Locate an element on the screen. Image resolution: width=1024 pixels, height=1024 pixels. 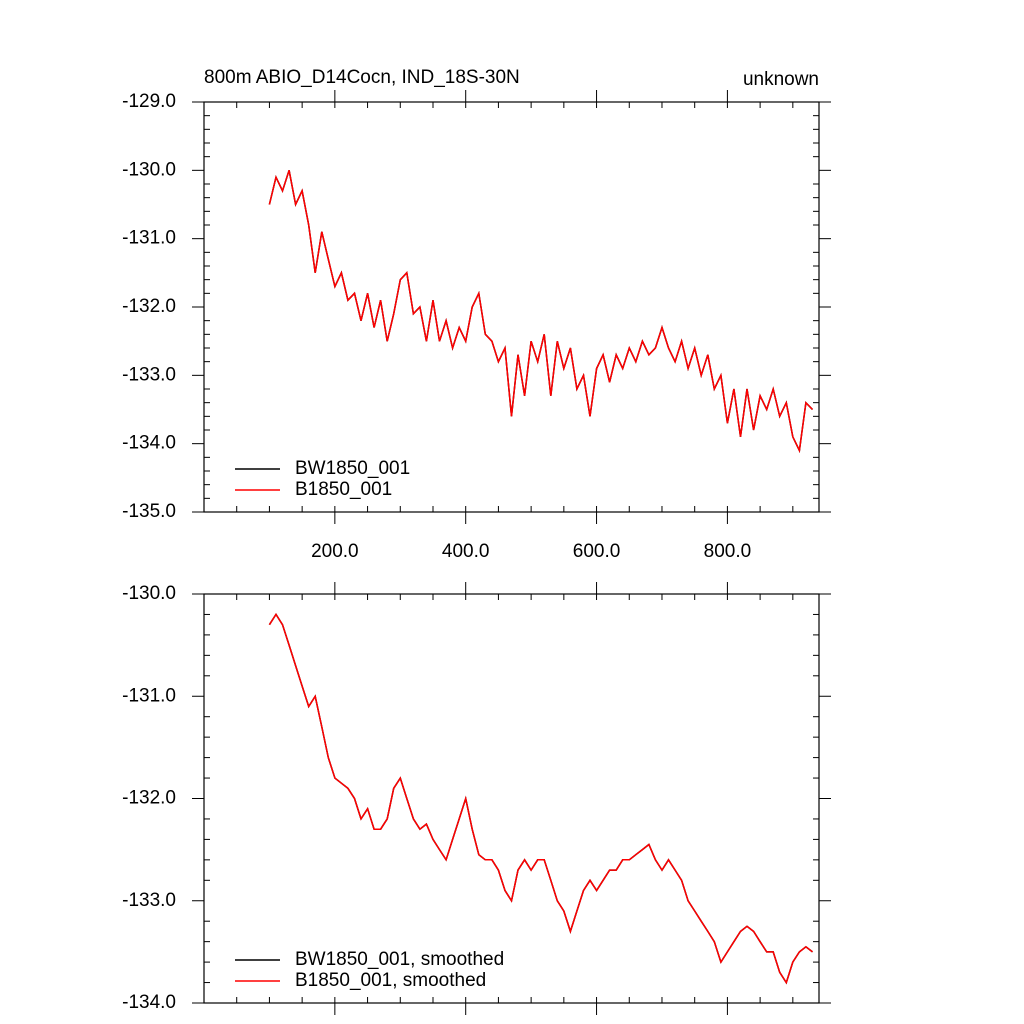
legend-label: BW1850_001, smoothed is located at coordinates (399, 959).